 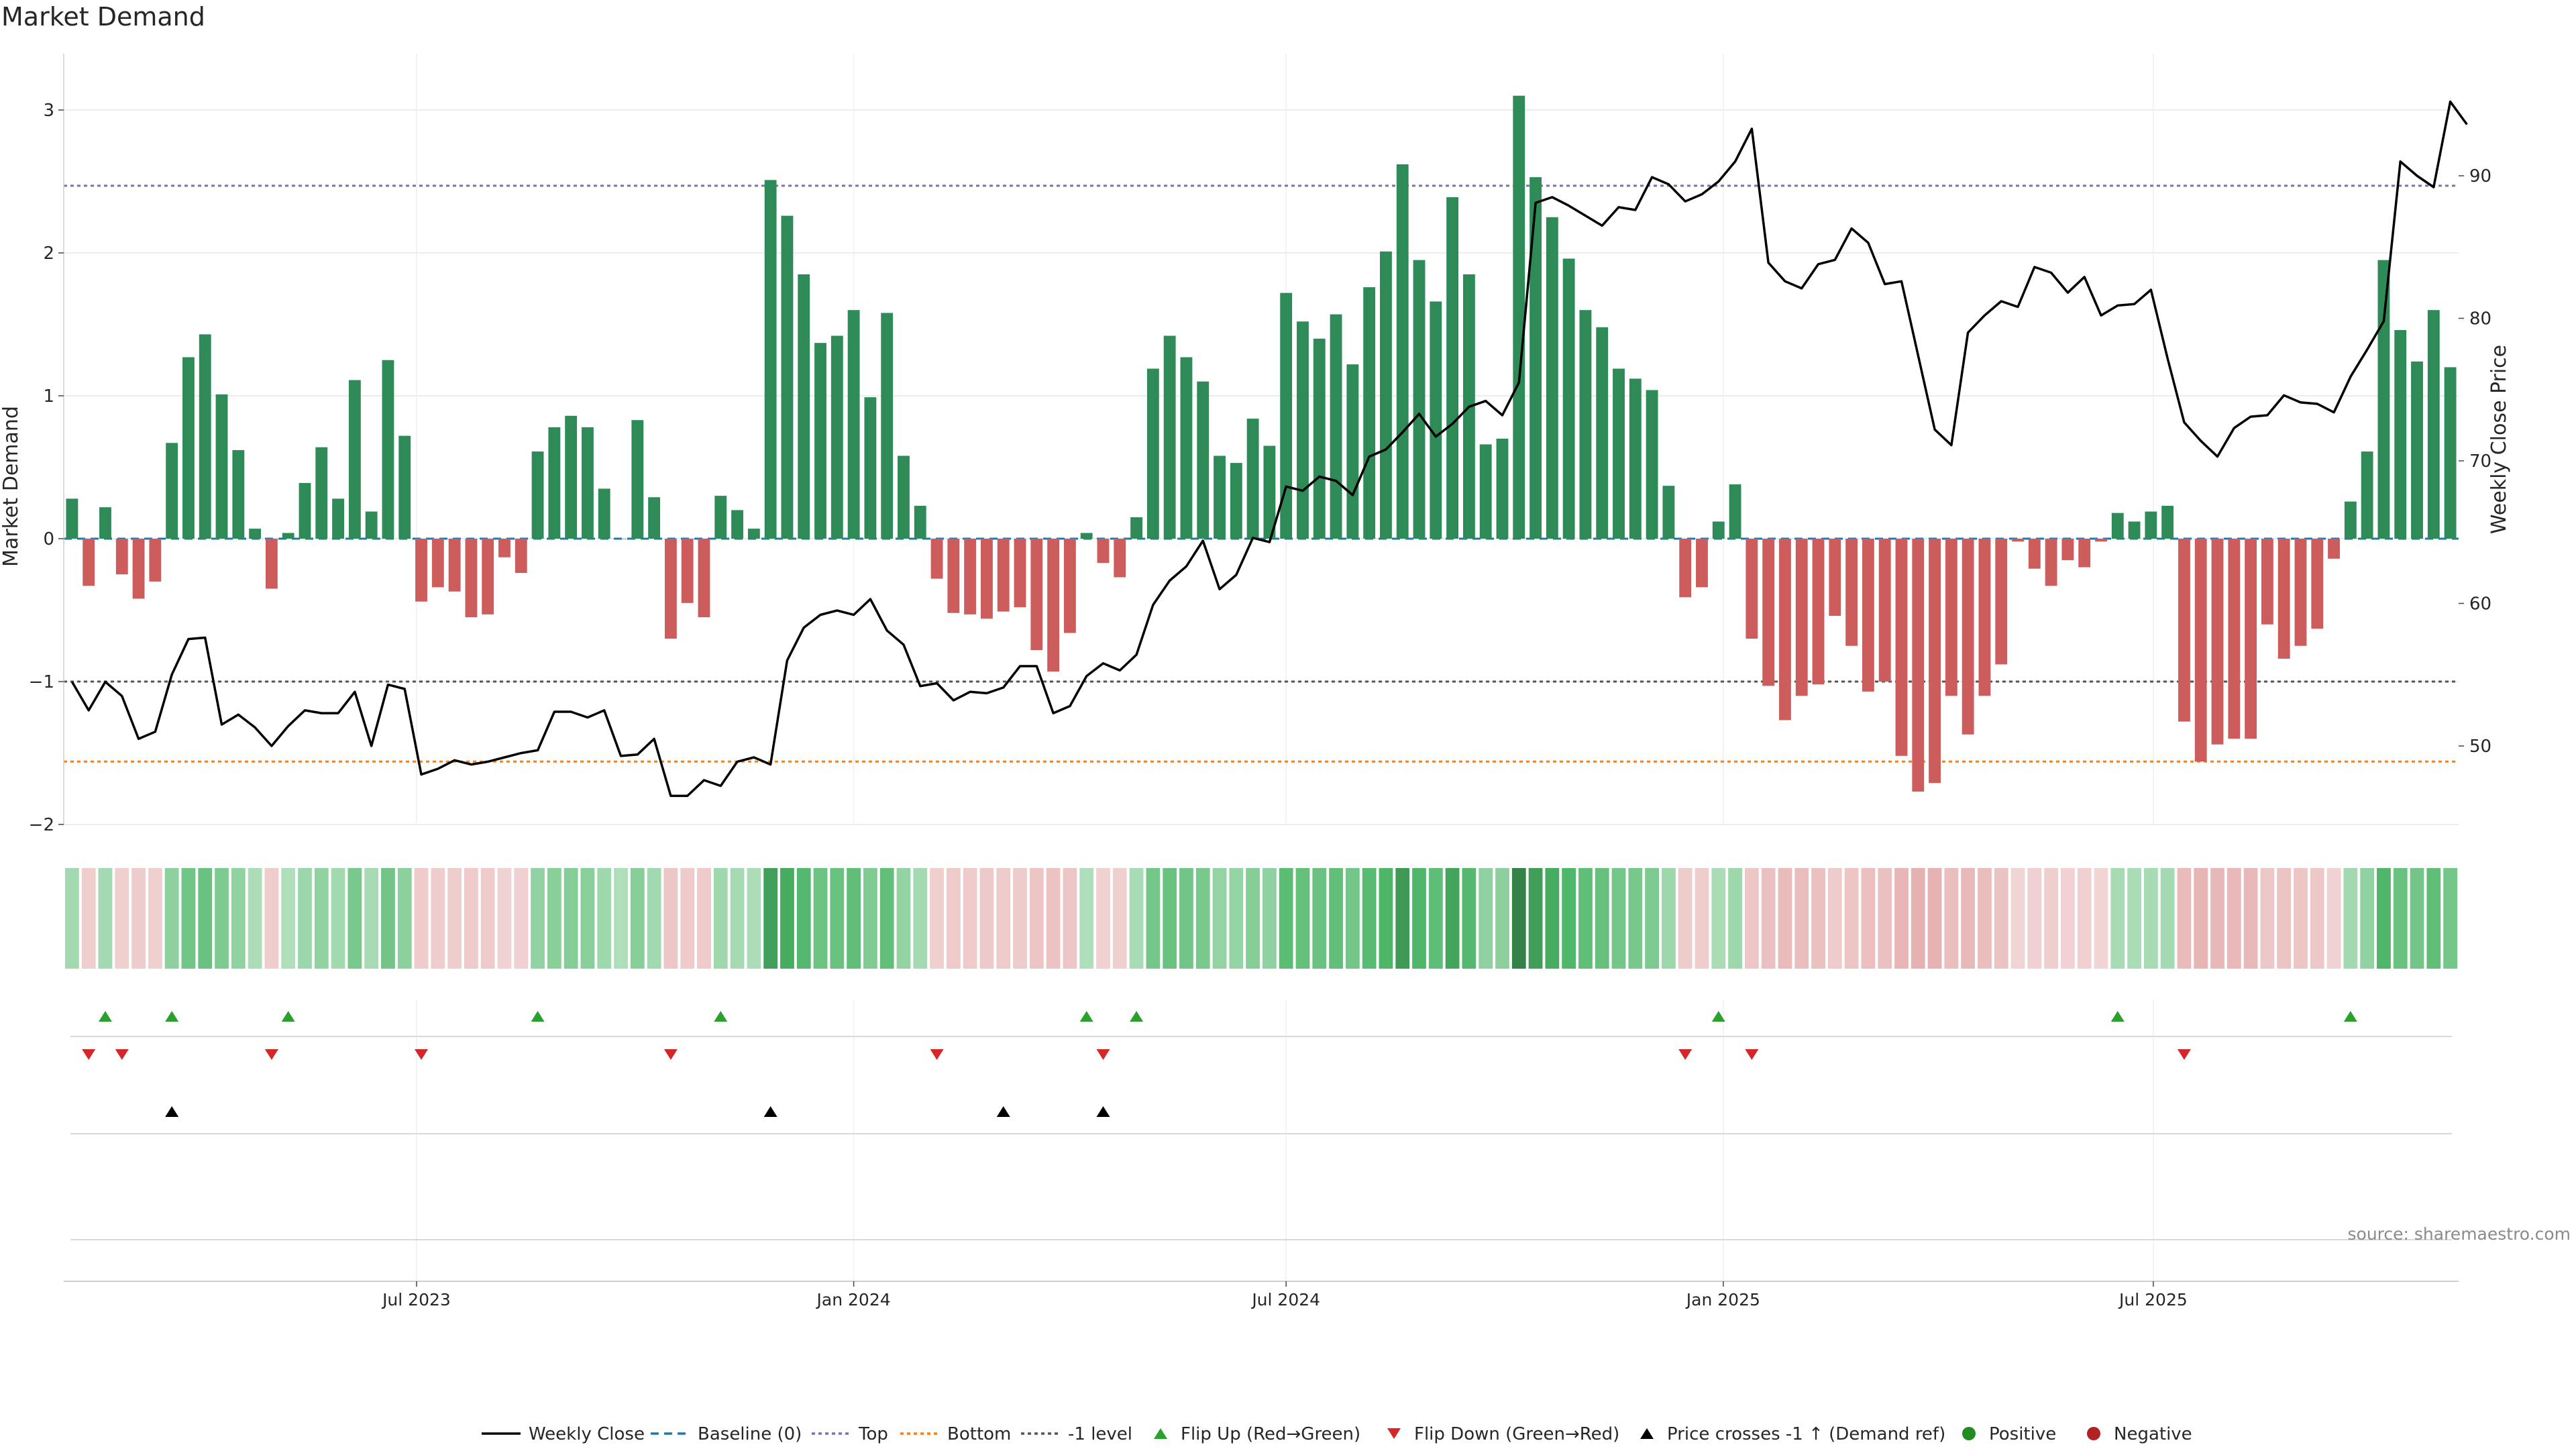 I want to click on x-tick-label: Jan 2025, so click(x=1722, y=1299).